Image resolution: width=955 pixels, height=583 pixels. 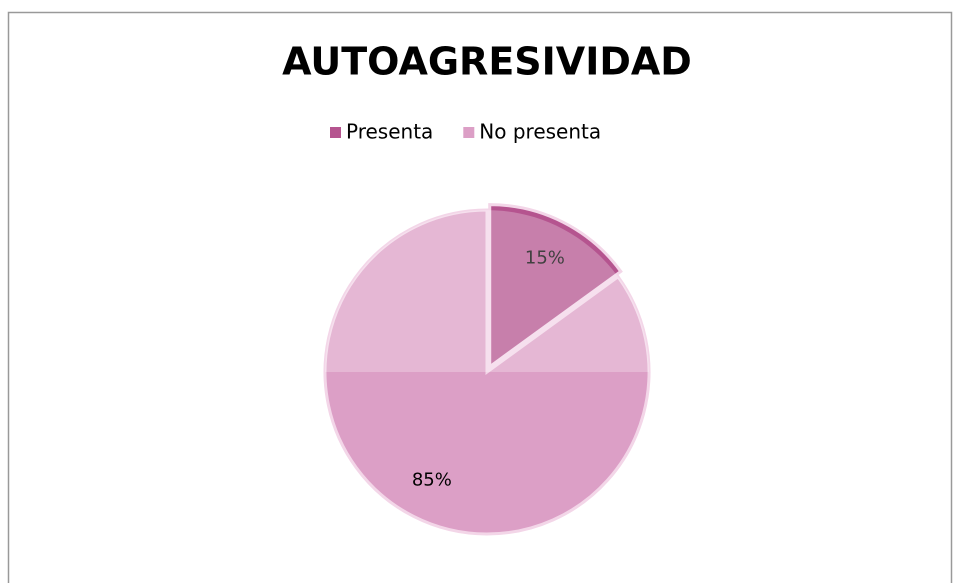 I want to click on legend-label: No presenta, so click(x=540, y=132).